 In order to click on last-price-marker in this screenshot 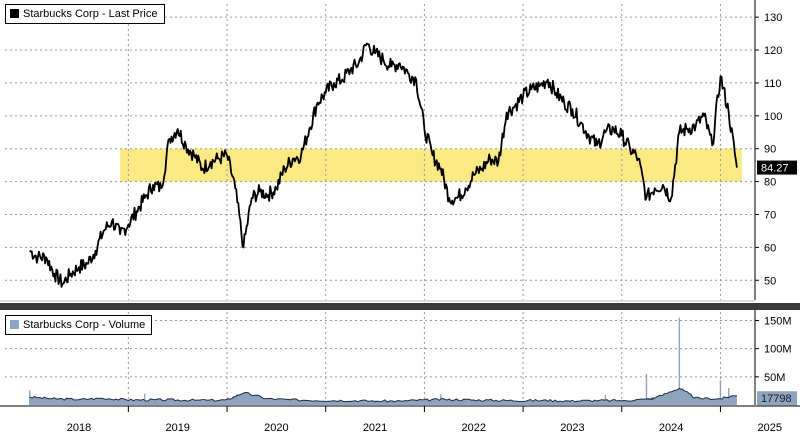, I will do `click(777, 167)`.